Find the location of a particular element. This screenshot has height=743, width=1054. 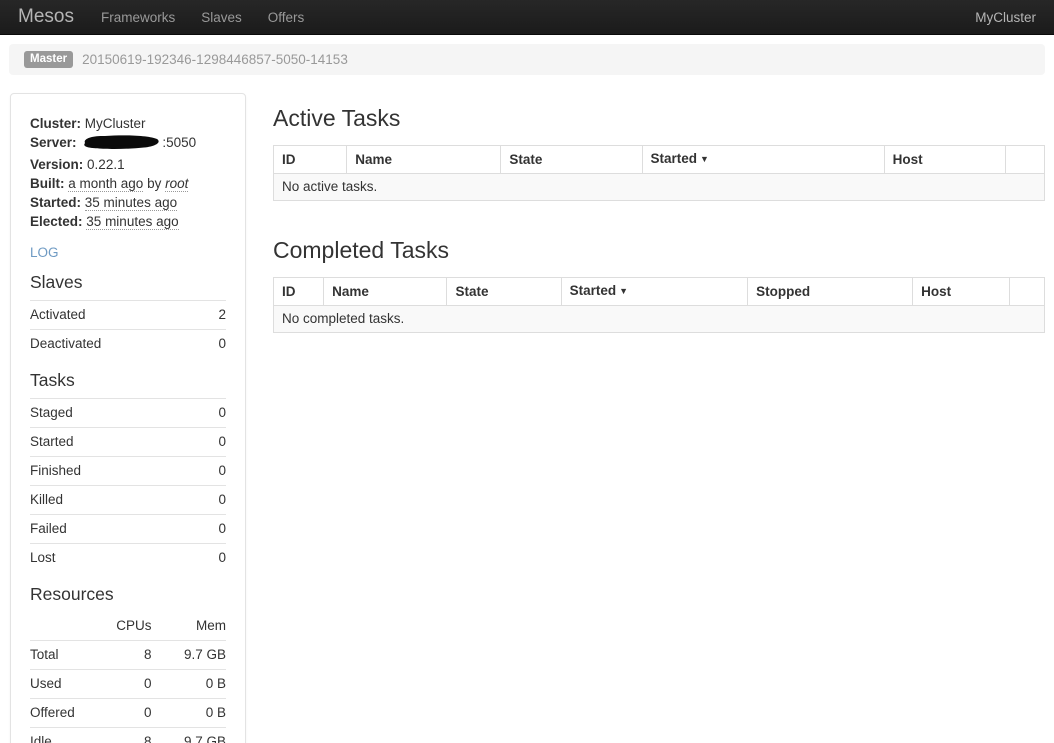

version-info-line: Version: 0.22.1 is located at coordinates (128, 164).